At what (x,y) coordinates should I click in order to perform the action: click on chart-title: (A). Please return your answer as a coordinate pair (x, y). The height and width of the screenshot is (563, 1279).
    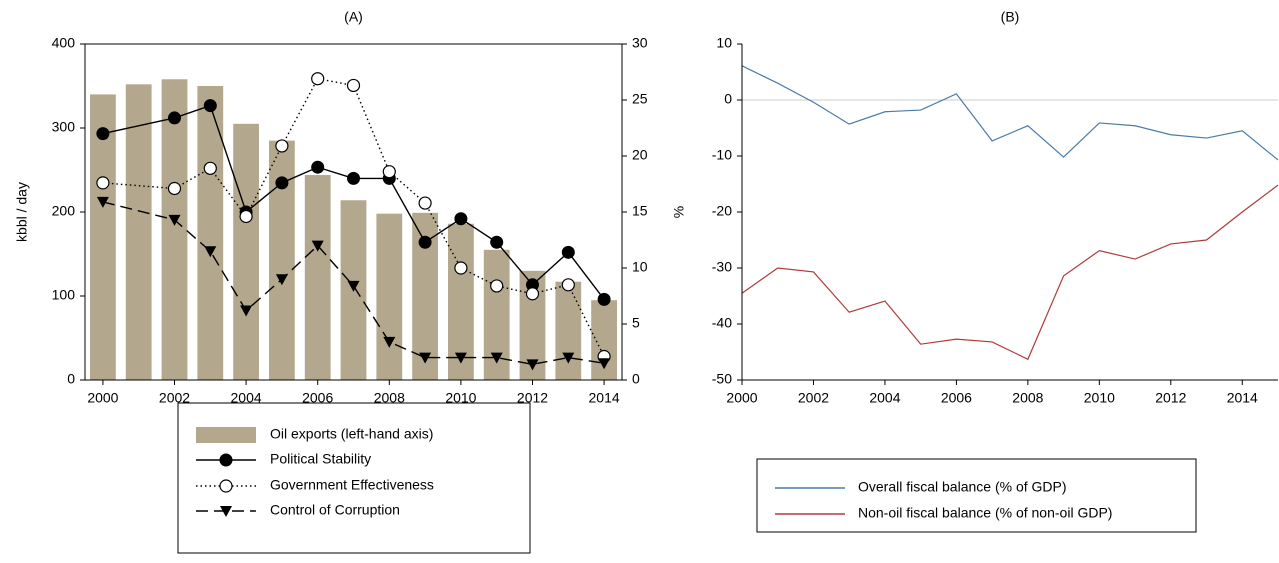
    Looking at the image, I should click on (353, 17).